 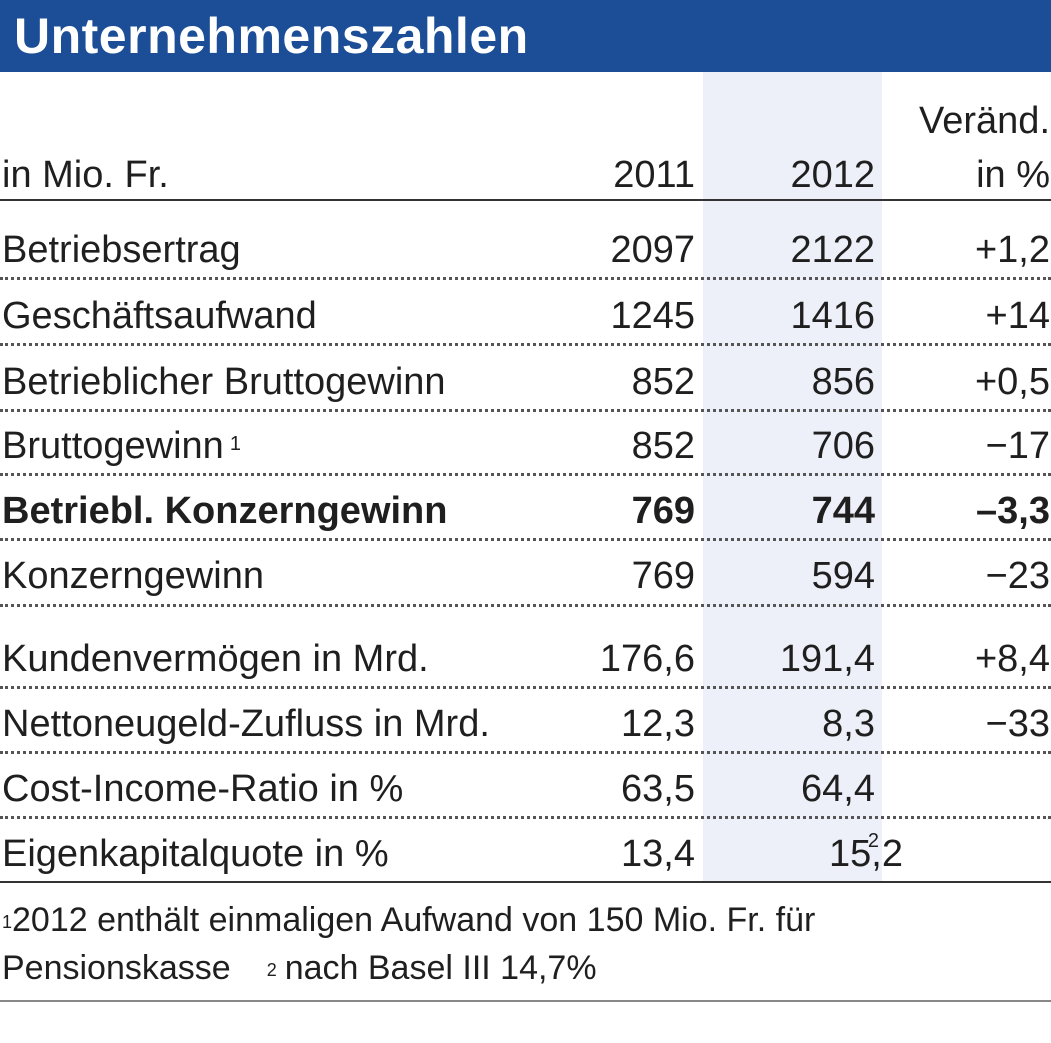 What do you see at coordinates (116, 968) in the screenshot?
I see `footnote-1-text-cont: Pensionskasse` at bounding box center [116, 968].